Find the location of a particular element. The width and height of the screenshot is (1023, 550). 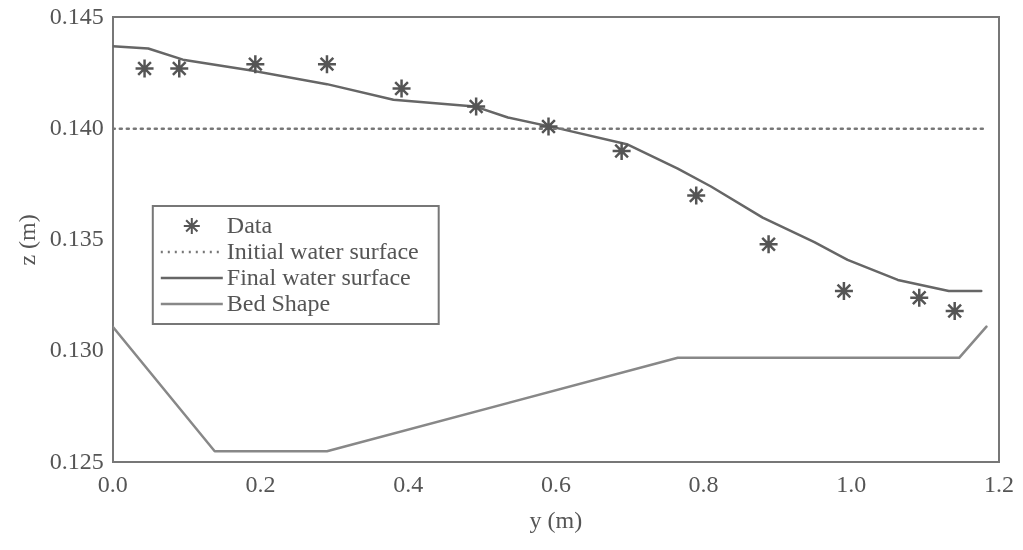

y-tick-label: 0.130 is located at coordinates (76, 349).